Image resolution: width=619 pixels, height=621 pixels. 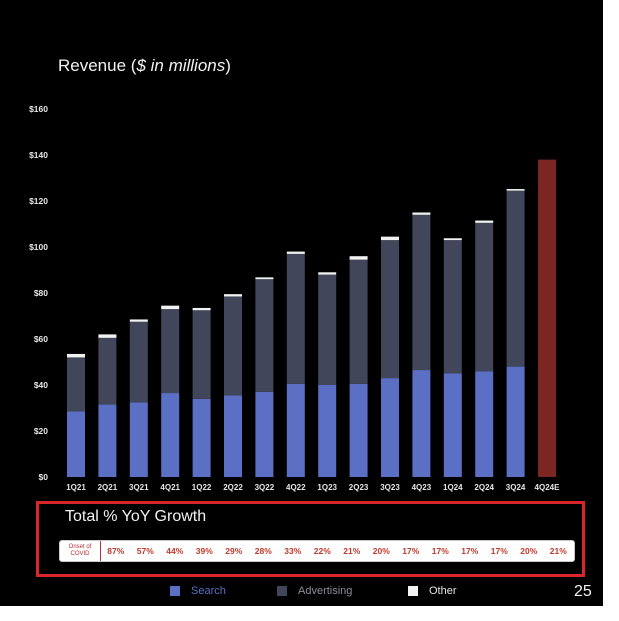 What do you see at coordinates (314, 591) in the screenshot?
I see `legend-item: Advertising` at bounding box center [314, 591].